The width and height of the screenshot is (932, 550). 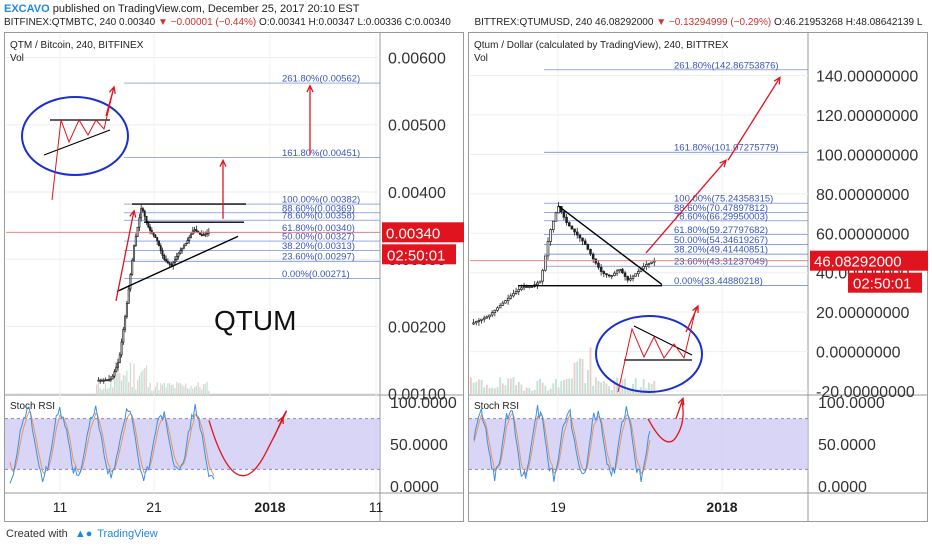 What do you see at coordinates (318, 246) in the screenshot?
I see `fib-level-label: 38.20%(0.00313)` at bounding box center [318, 246].